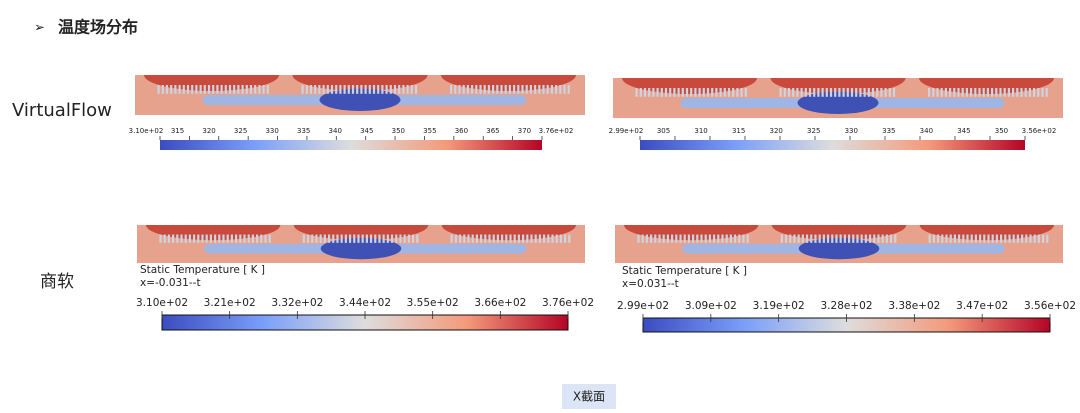 This screenshot has height=413, width=1080. Describe the element at coordinates (524, 131) in the screenshot. I see `colorbar-tick-label: 370` at that location.